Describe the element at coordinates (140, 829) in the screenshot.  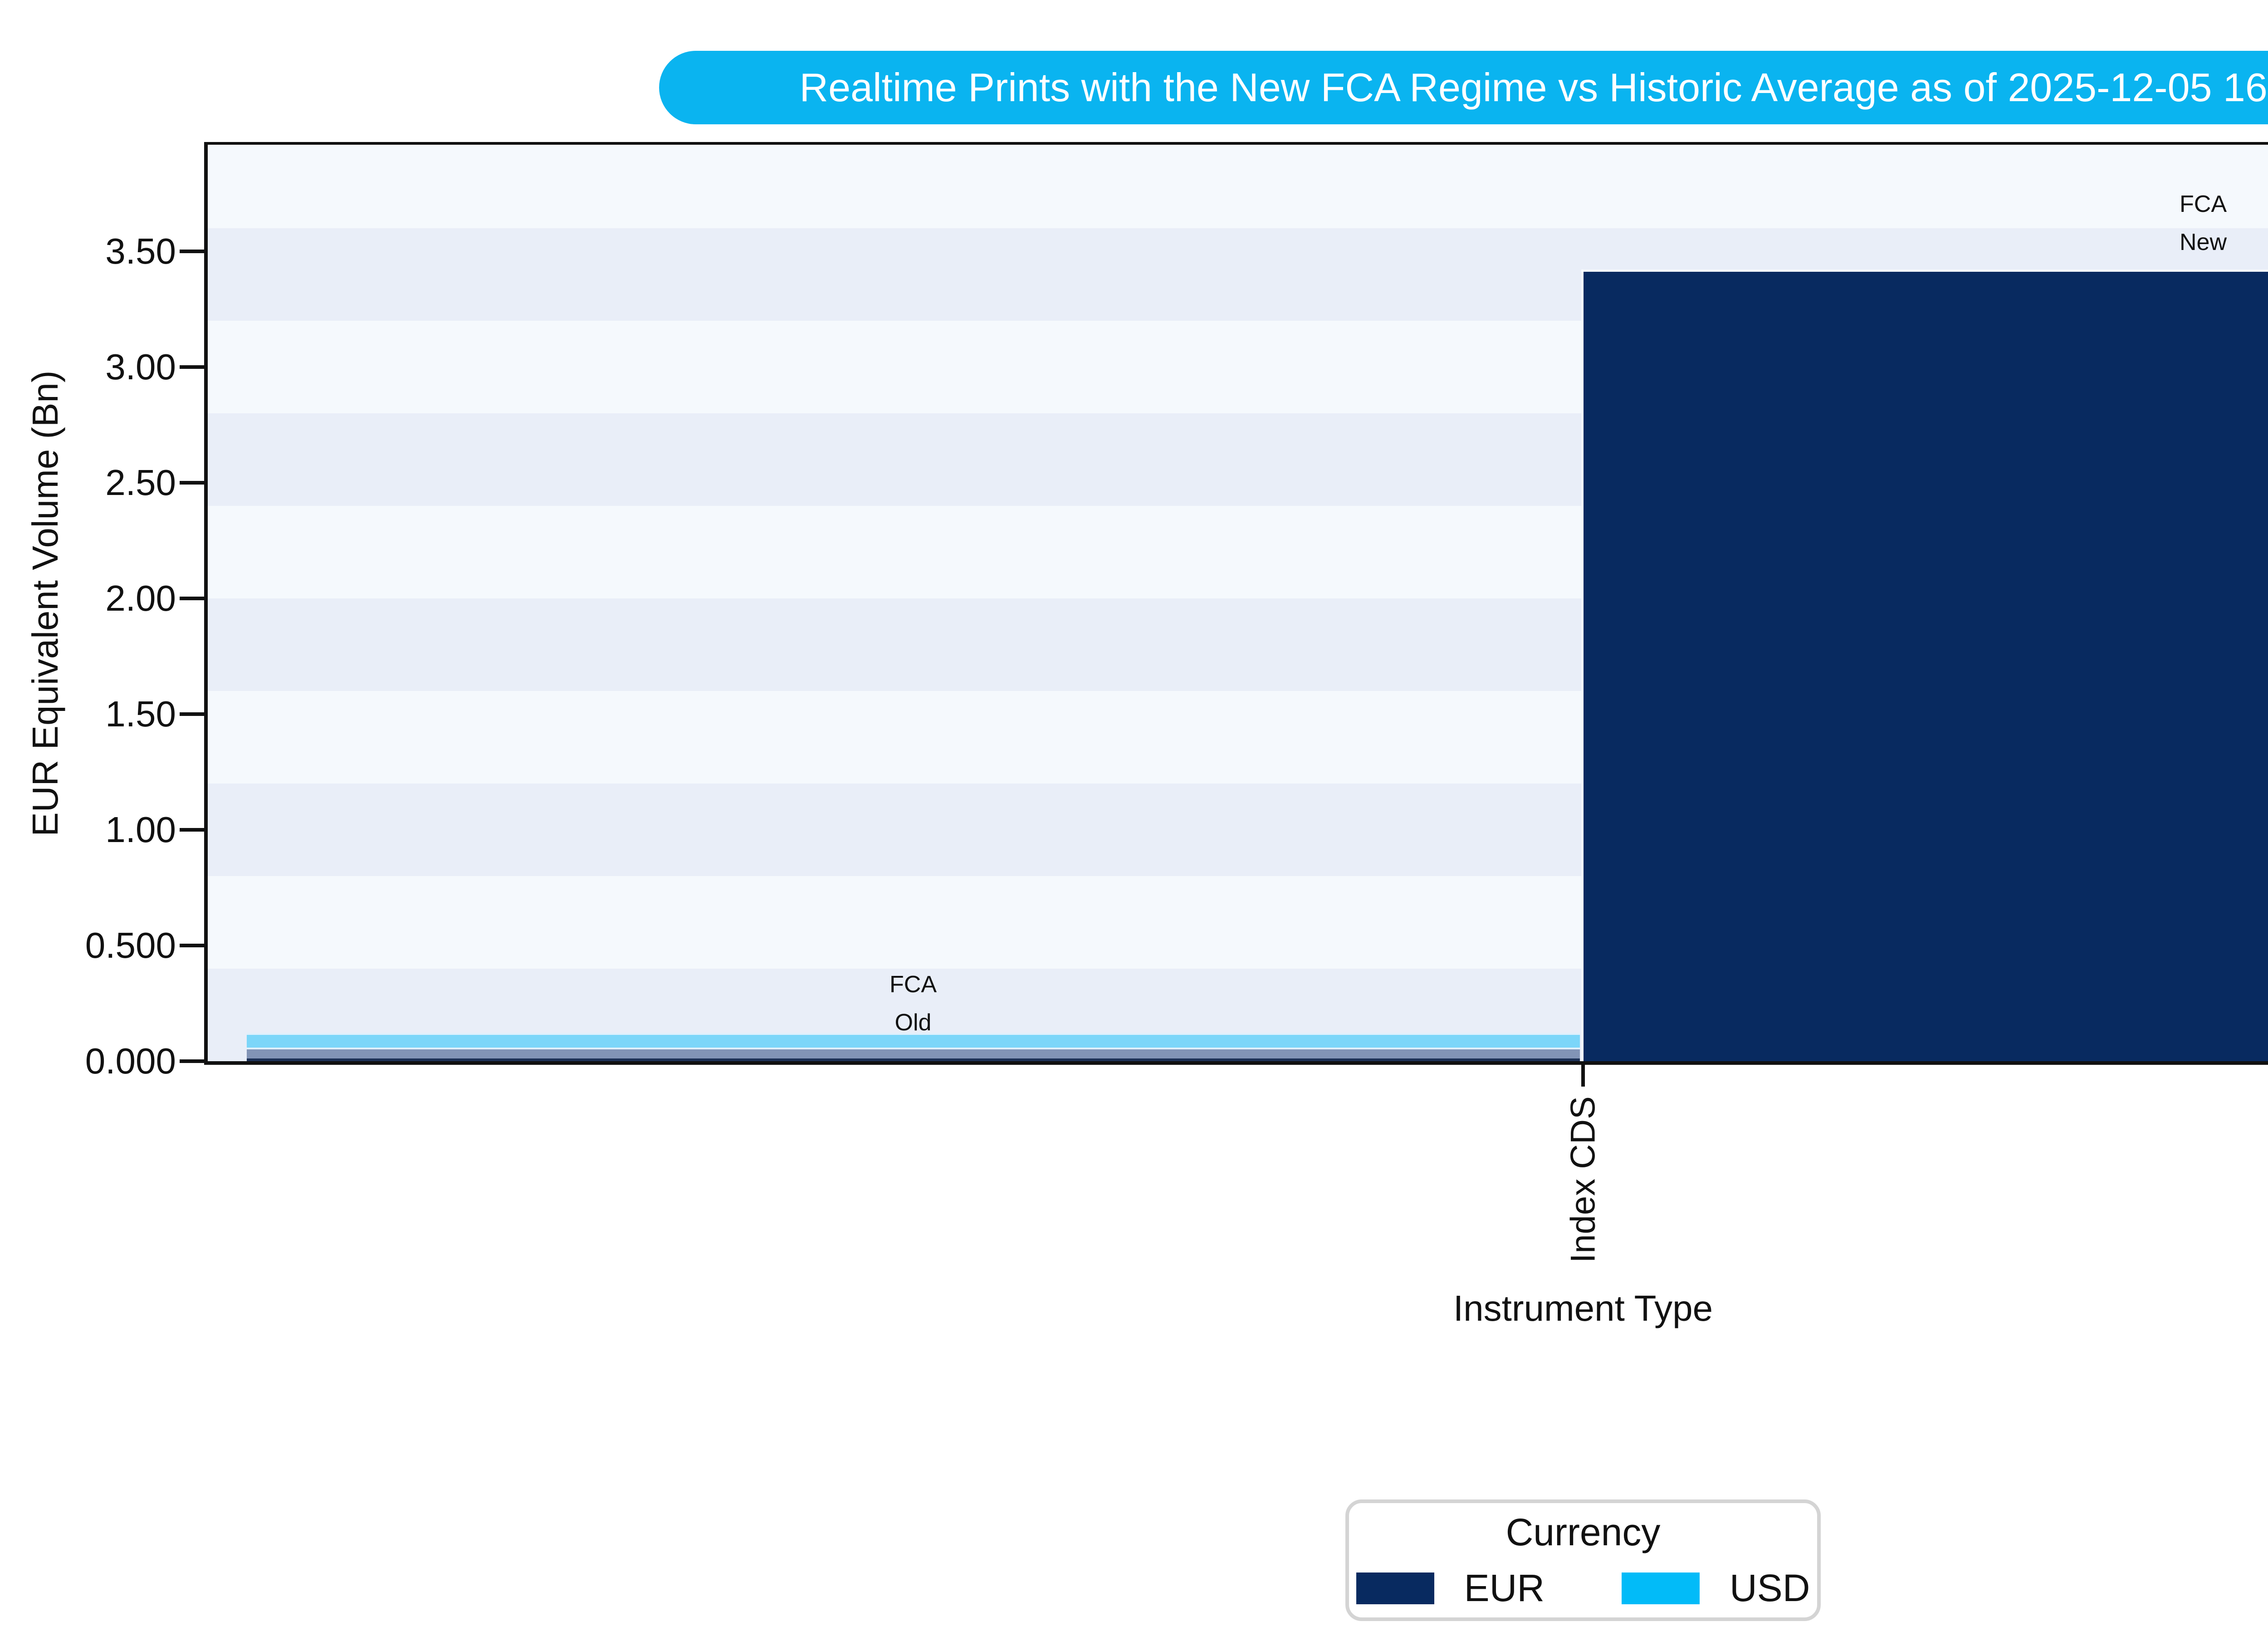
I see `y-tick-label: 1.00` at that location.